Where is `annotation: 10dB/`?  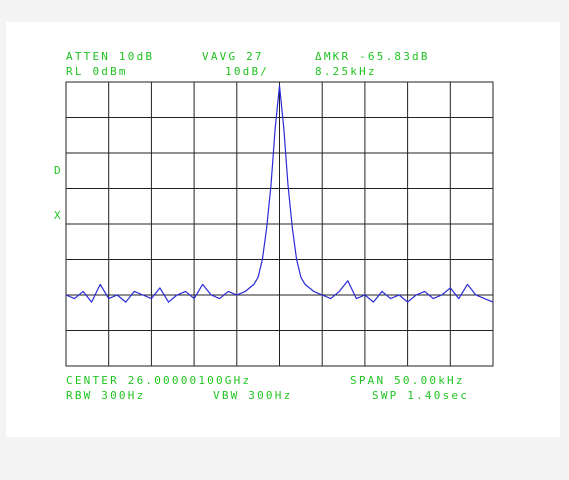 annotation: 10dB/ is located at coordinates (247, 71).